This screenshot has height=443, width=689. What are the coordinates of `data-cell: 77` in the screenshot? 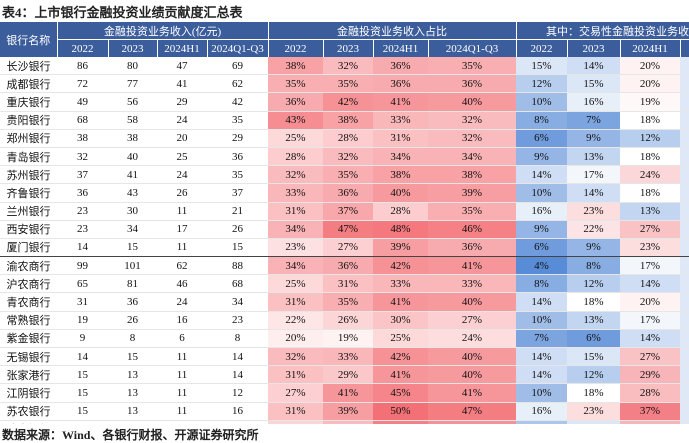 It's located at (132, 84).